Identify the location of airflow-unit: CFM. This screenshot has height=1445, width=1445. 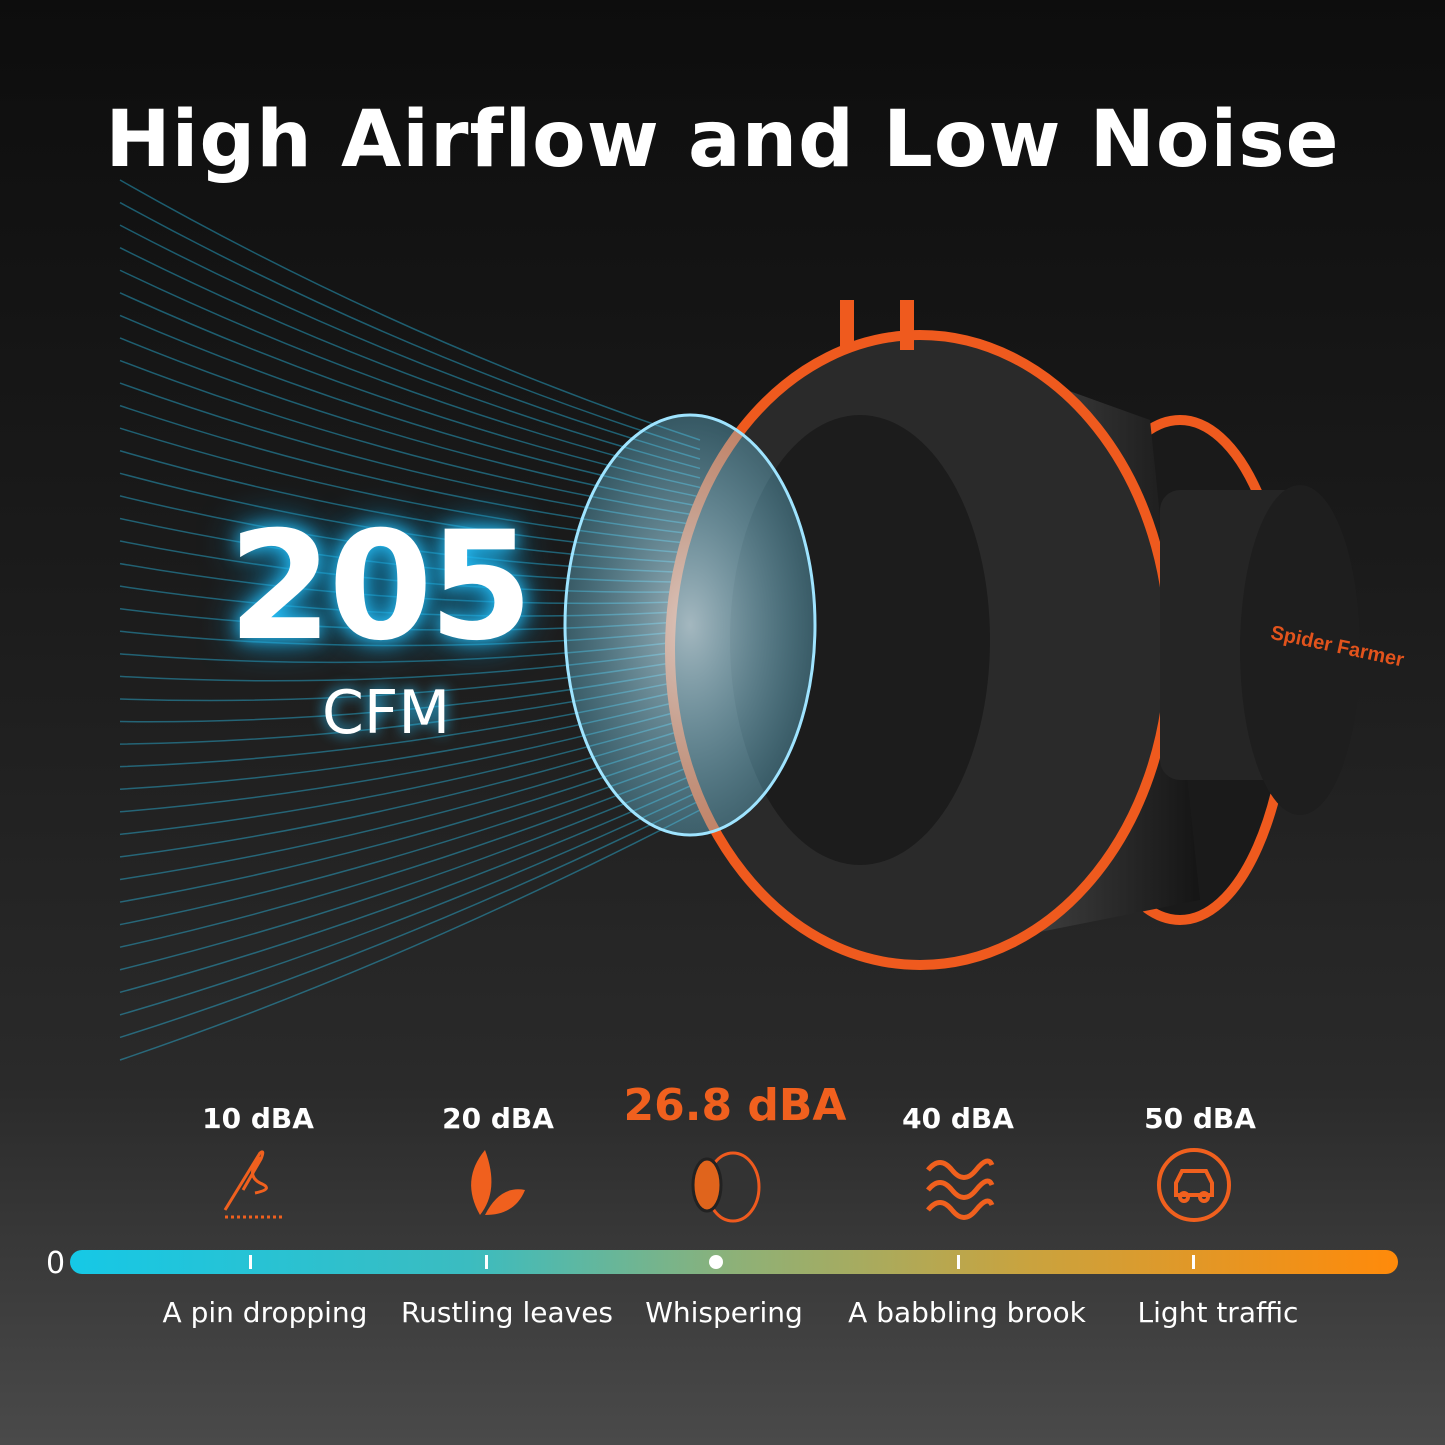
(386, 713).